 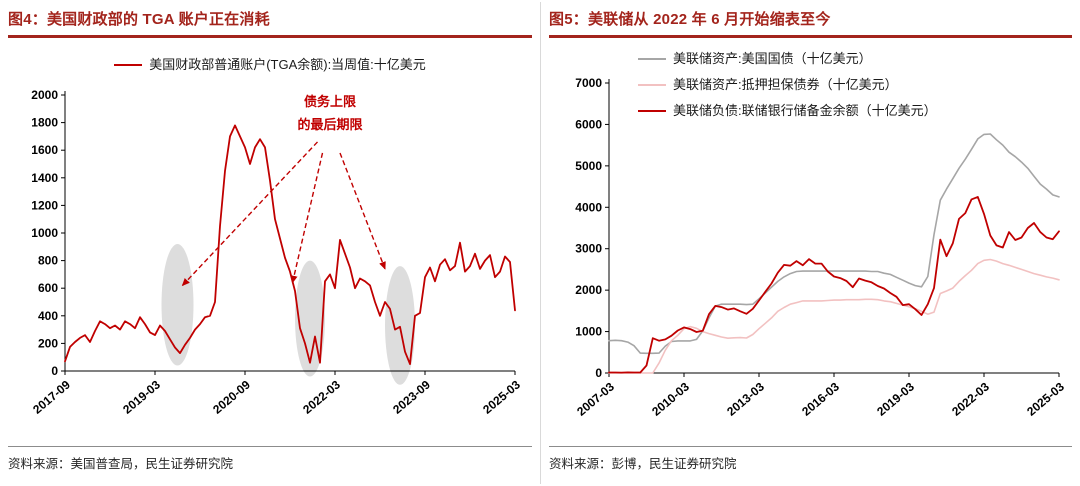 What do you see at coordinates (588, 207) in the screenshot?
I see `svg-text: 4000` at bounding box center [588, 207].